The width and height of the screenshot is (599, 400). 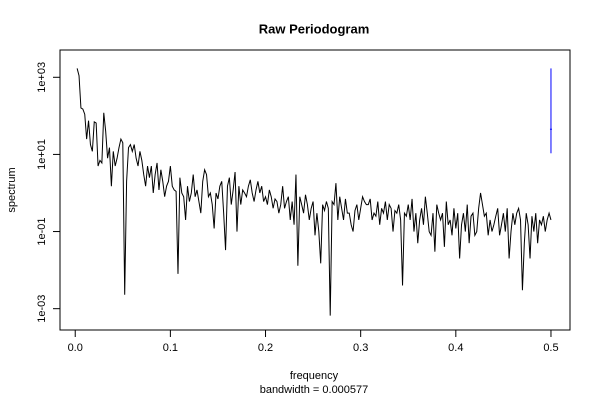 What do you see at coordinates (75, 348) in the screenshot?
I see `x-tick-label: 0.0` at bounding box center [75, 348].